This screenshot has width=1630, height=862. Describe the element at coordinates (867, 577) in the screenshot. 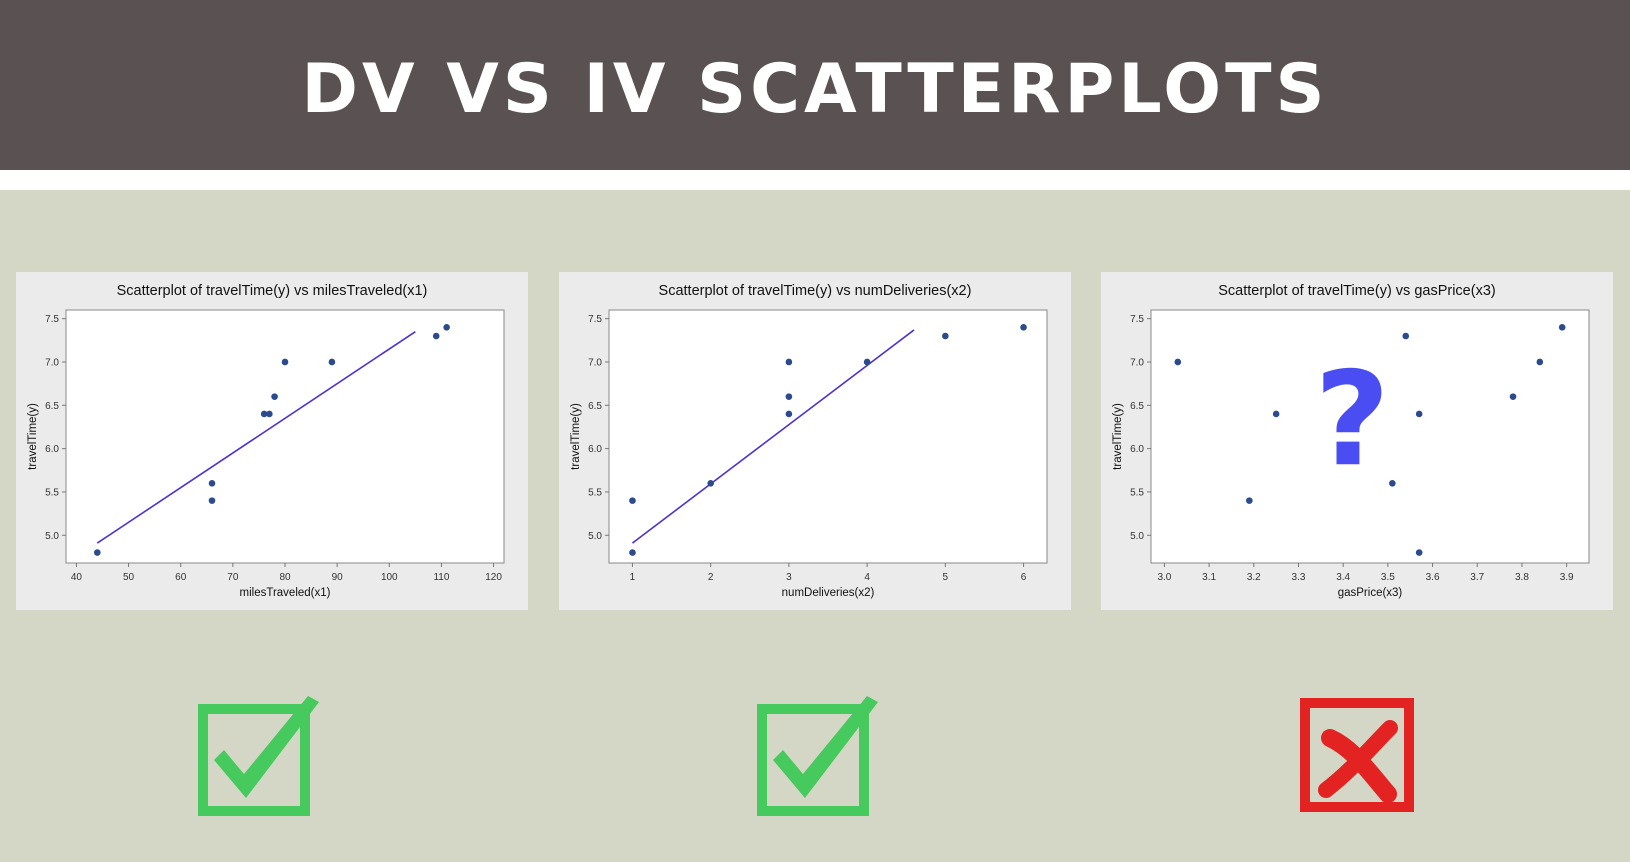

I see `x-tick-label: 4` at that location.